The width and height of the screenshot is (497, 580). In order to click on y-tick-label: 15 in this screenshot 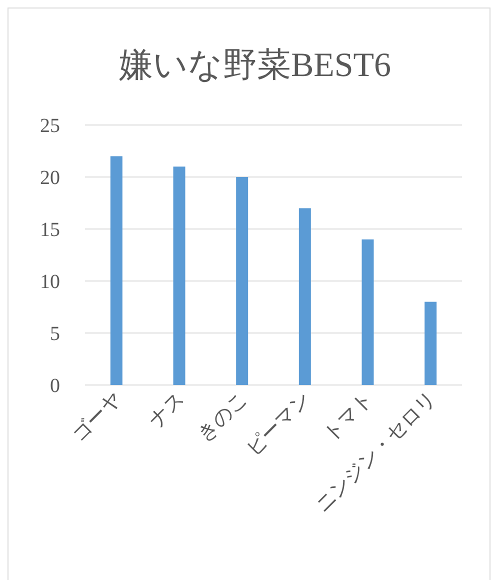, I will do `click(50, 230)`.